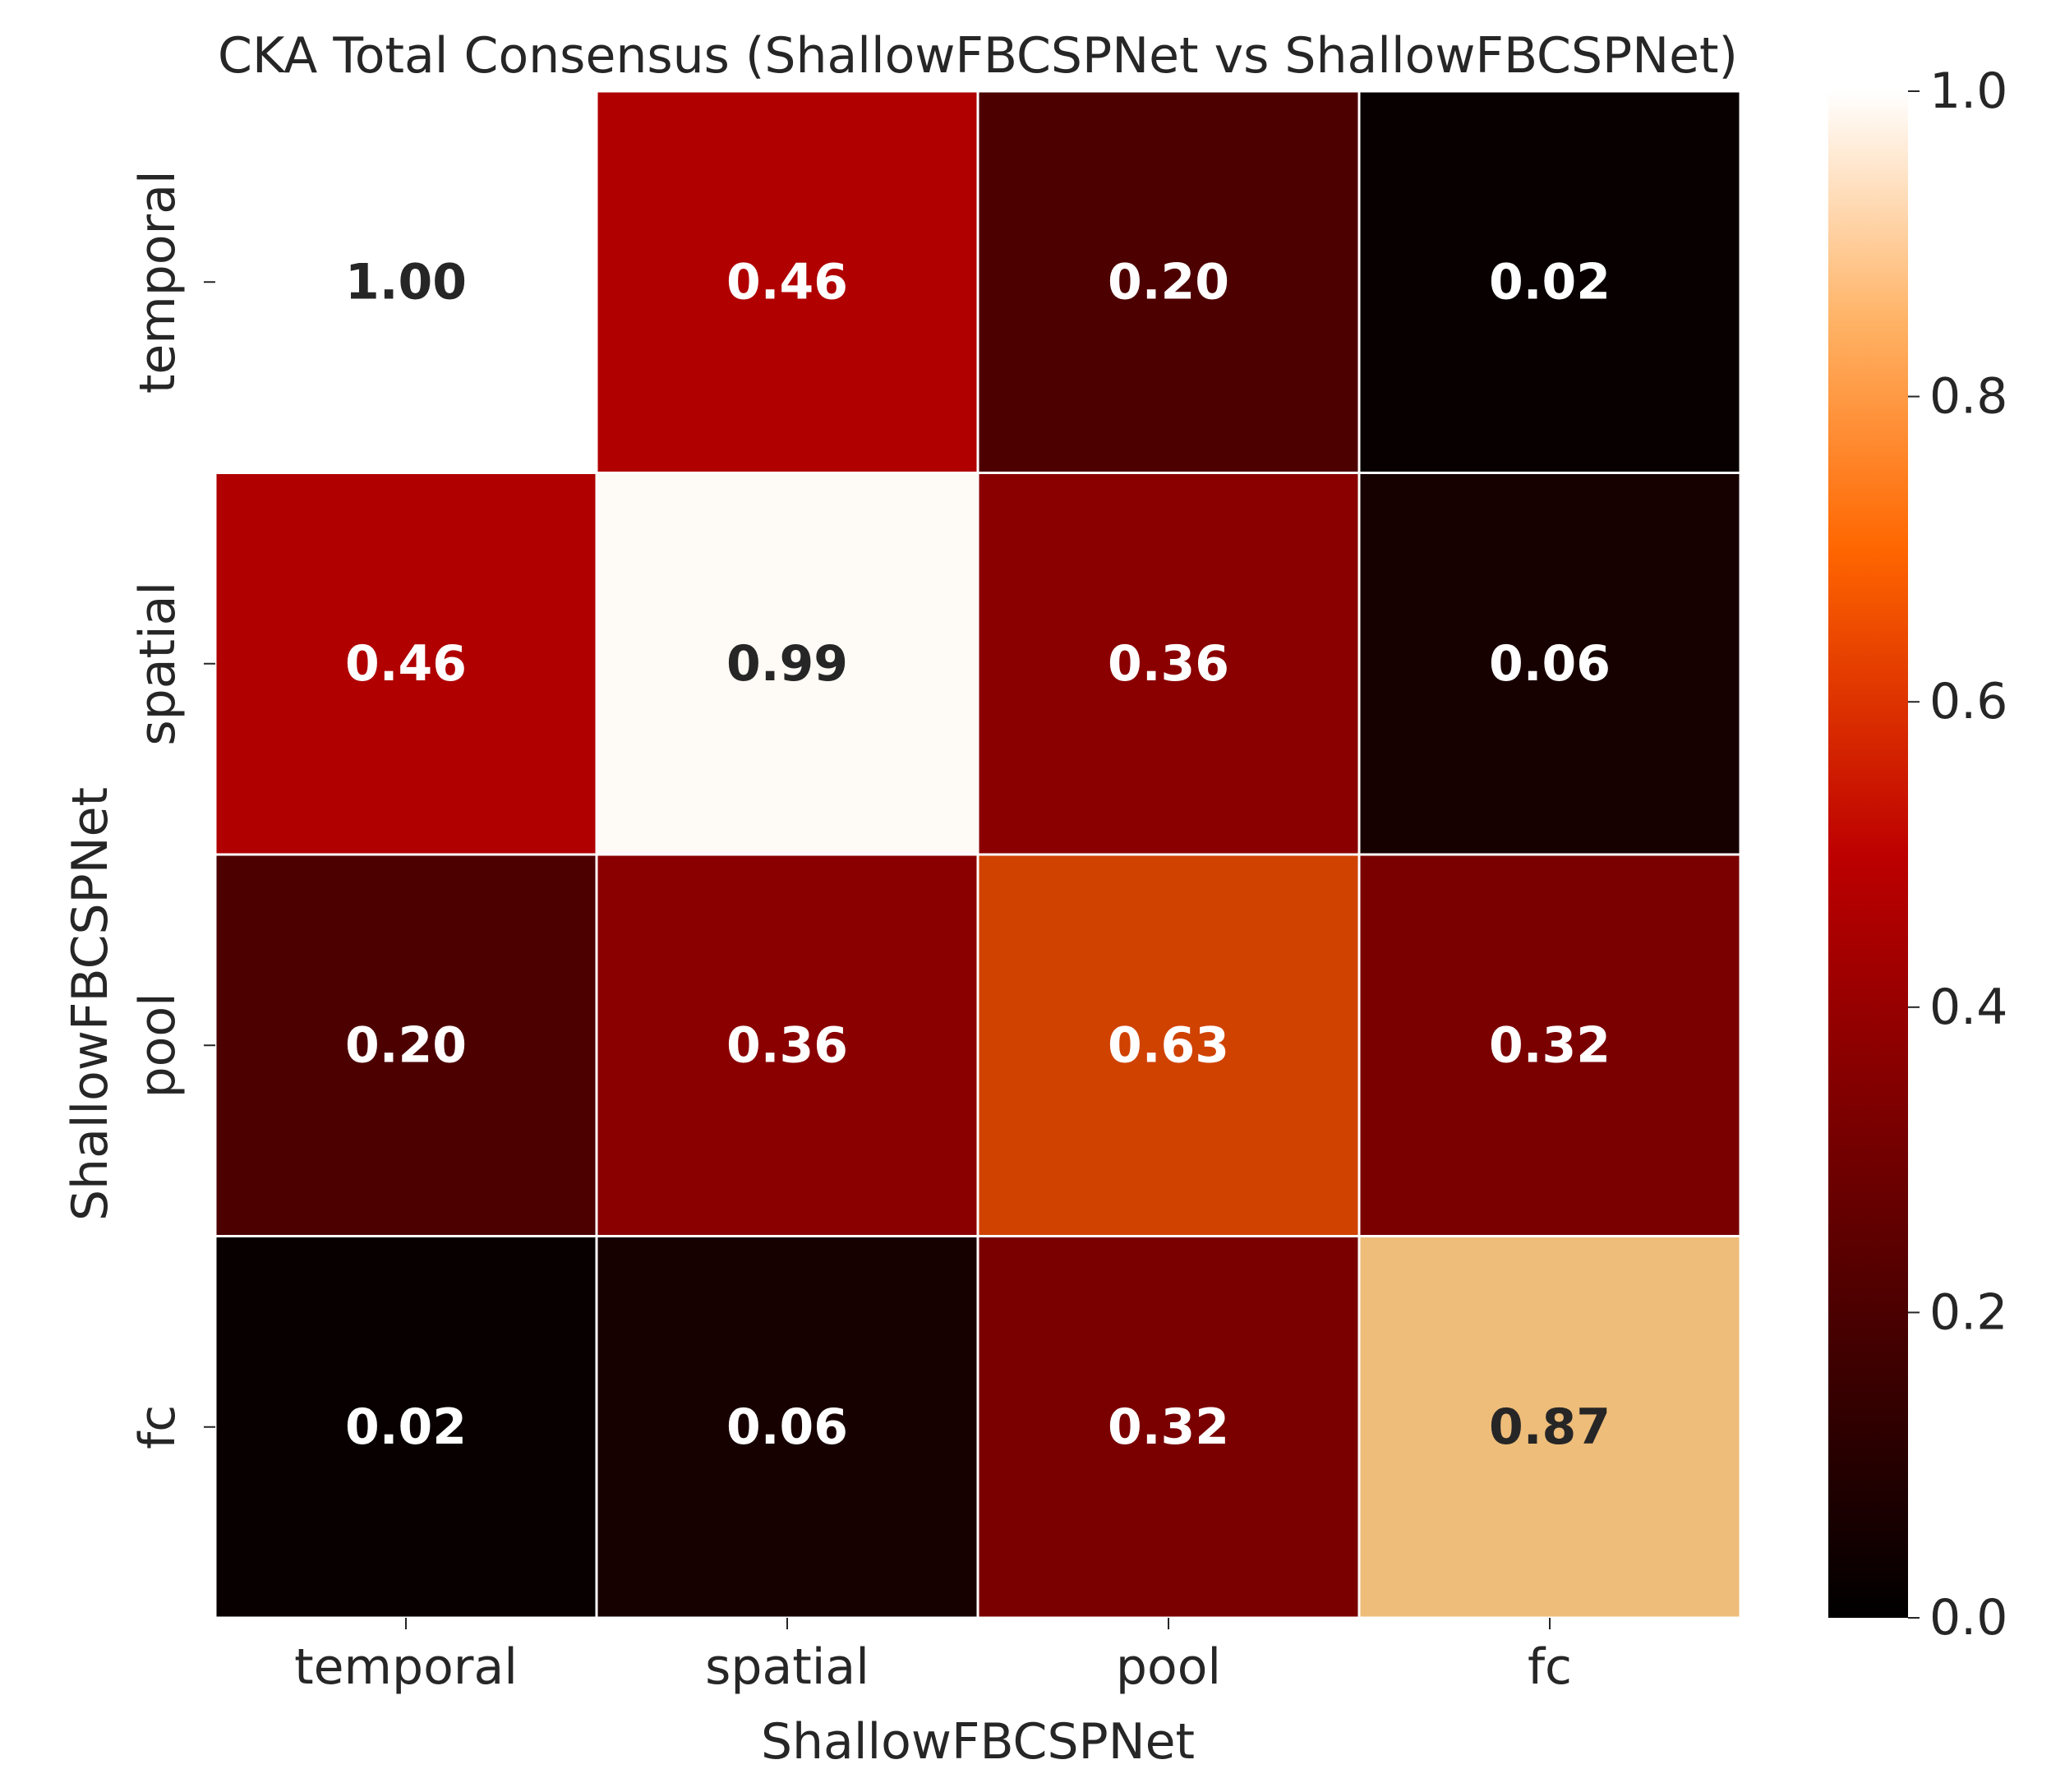 The width and height of the screenshot is (2051, 1792). What do you see at coordinates (1957, 854) in the screenshot?
I see `colorbar-ticks: 0.0 0.2 0.4 0.6 0.8 1.0` at bounding box center [1957, 854].